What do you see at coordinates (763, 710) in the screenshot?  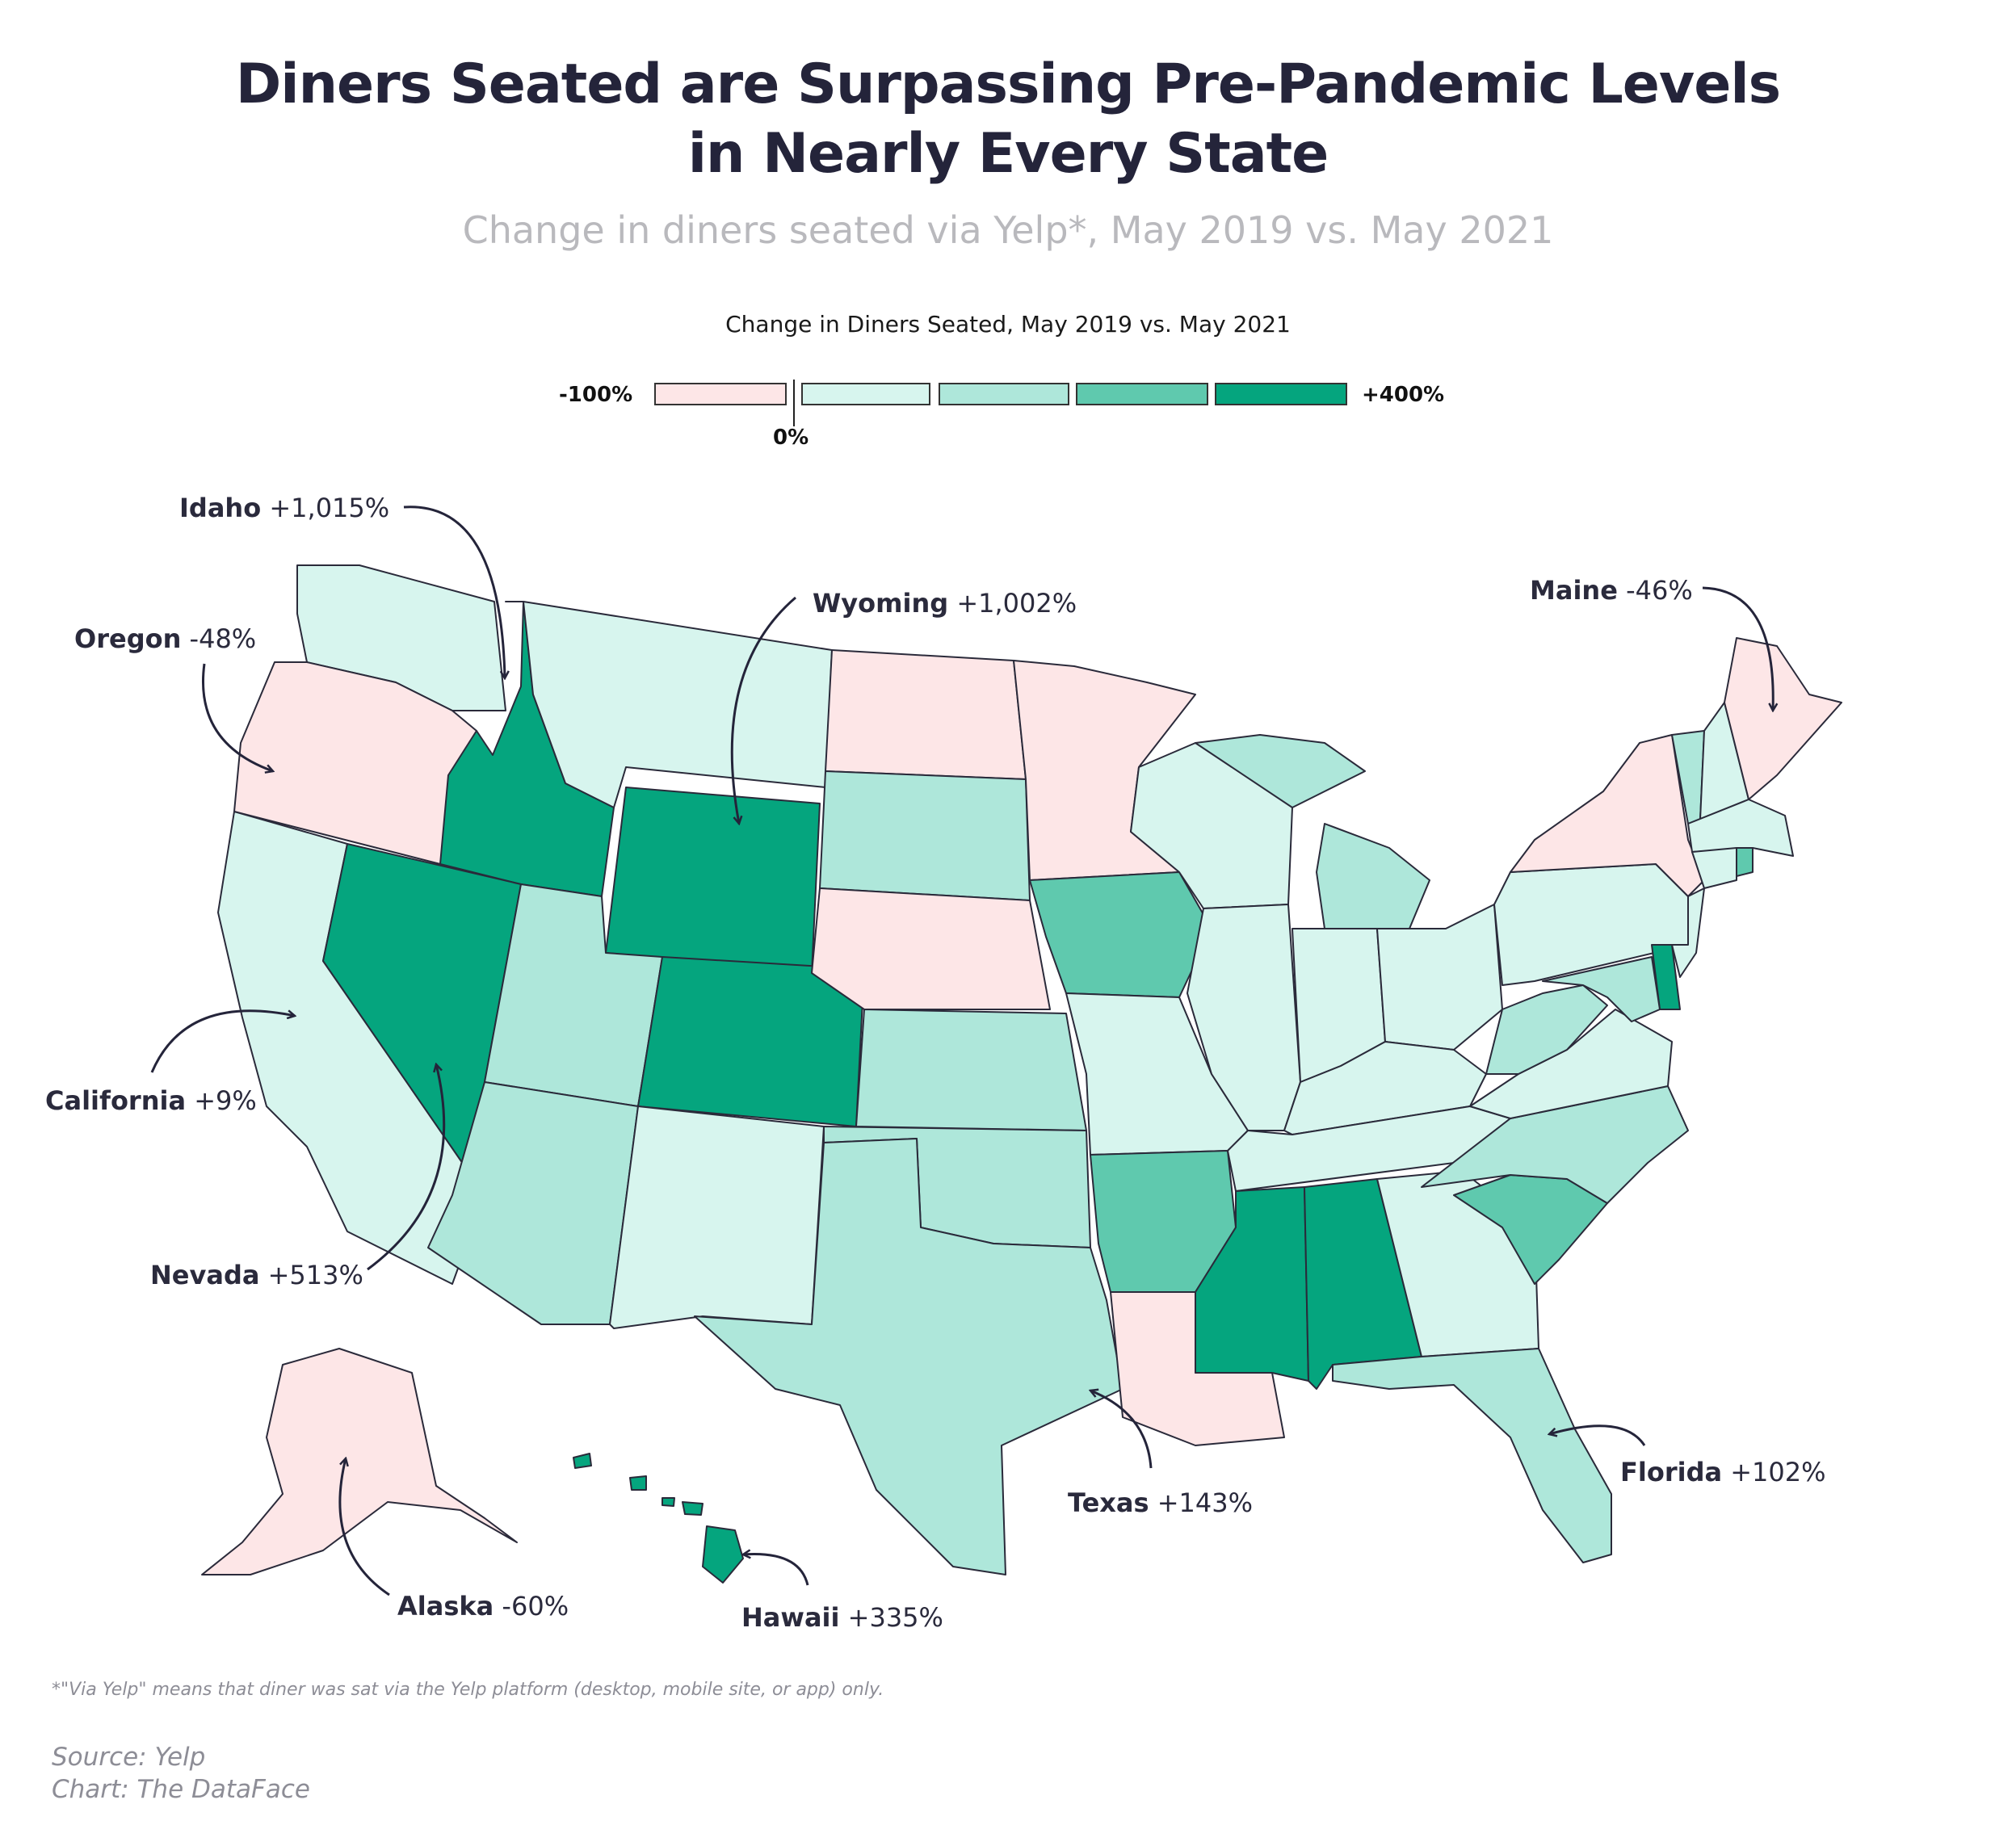 I see `wyoming-arrow` at bounding box center [763, 710].